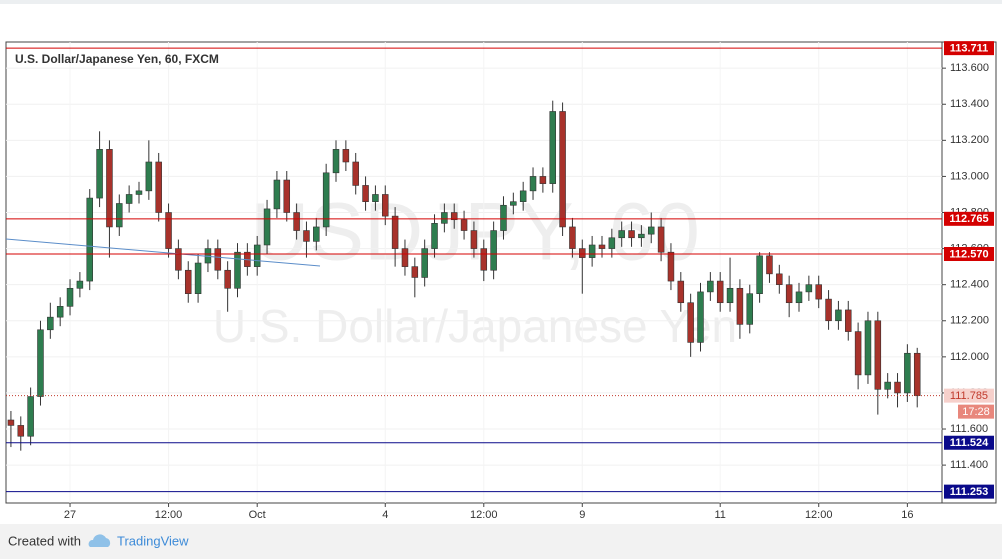 The image size is (1002, 559). I want to click on watermark-name: U.S. Dollar/Japanese Yen, so click(475, 326).